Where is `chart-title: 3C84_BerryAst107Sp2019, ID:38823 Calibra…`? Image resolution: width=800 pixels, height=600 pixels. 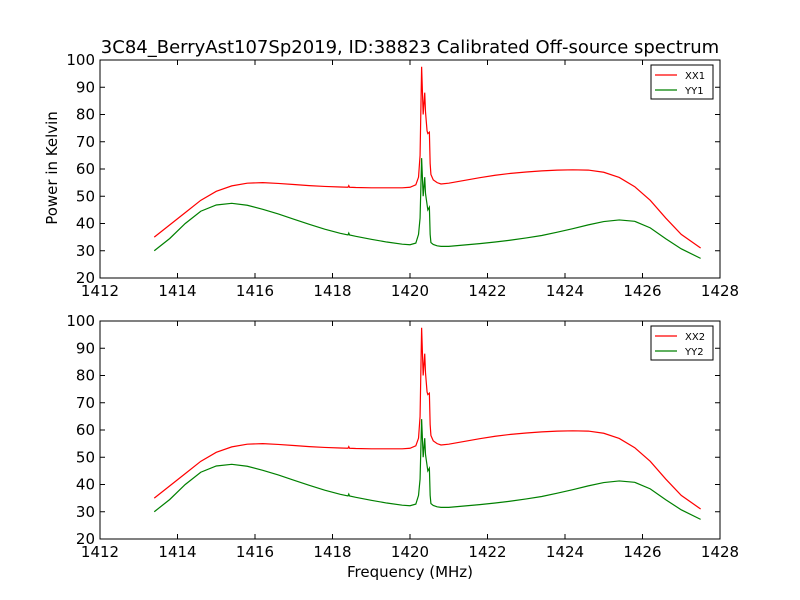
chart-title: 3C84_BerryAst107Sp2019, ID:38823 Calibra… is located at coordinates (410, 47).